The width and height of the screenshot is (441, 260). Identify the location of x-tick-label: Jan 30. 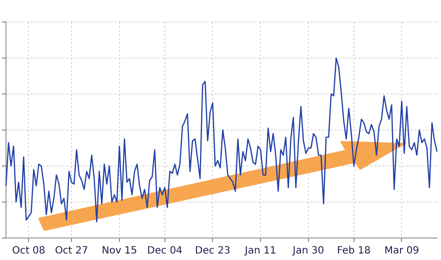
(308, 251).